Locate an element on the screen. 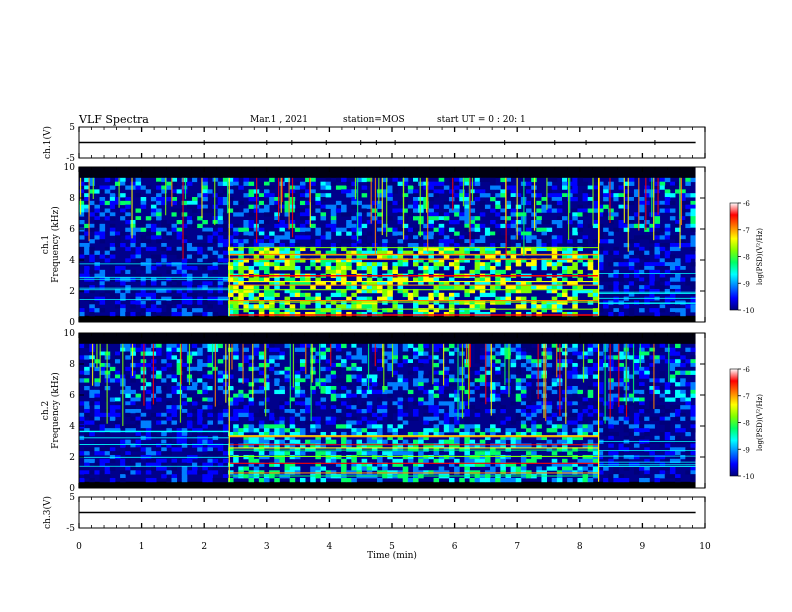 The height and width of the screenshot is (612, 792). y-tick-label: 2 is located at coordinates (72, 292).